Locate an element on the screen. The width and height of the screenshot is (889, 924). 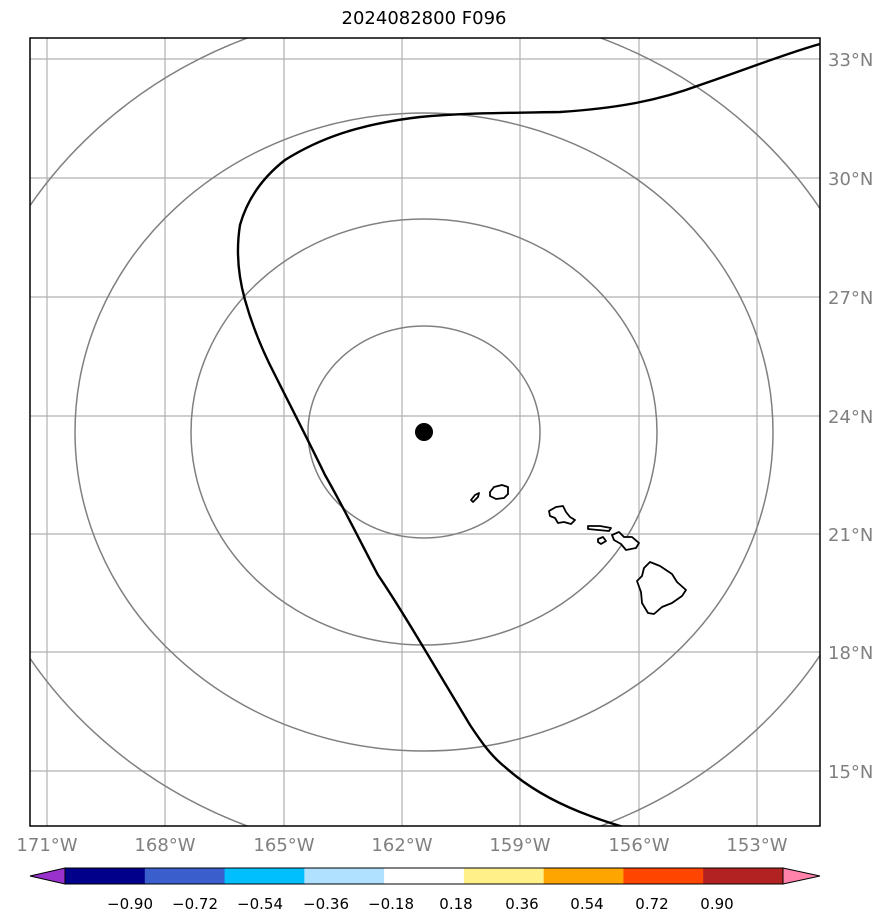
lat-label: 24°N is located at coordinates (850, 417).